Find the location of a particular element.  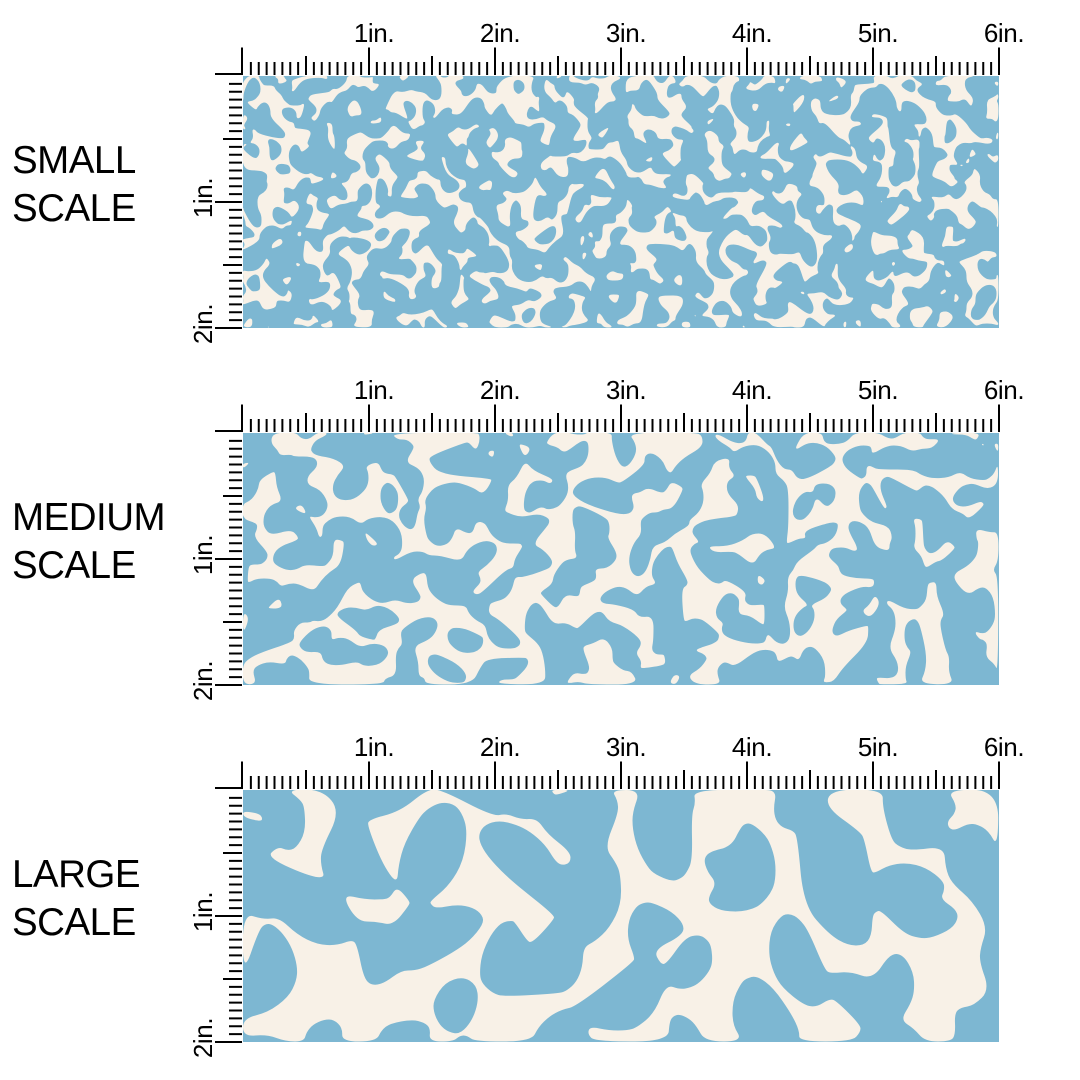

svg-text: LARGE is located at coordinates (76, 874).